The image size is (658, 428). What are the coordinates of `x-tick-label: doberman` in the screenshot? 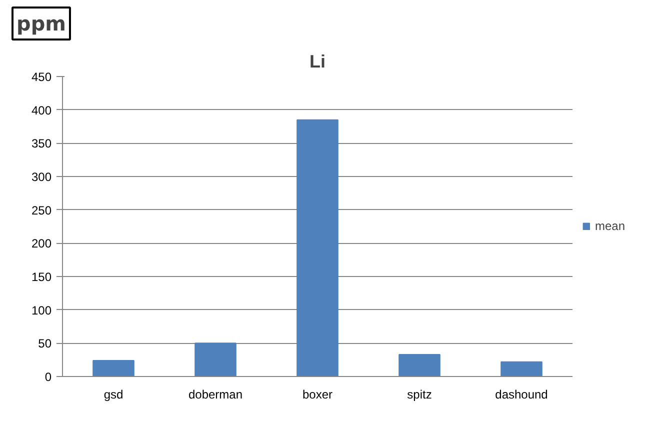 It's located at (215, 395).